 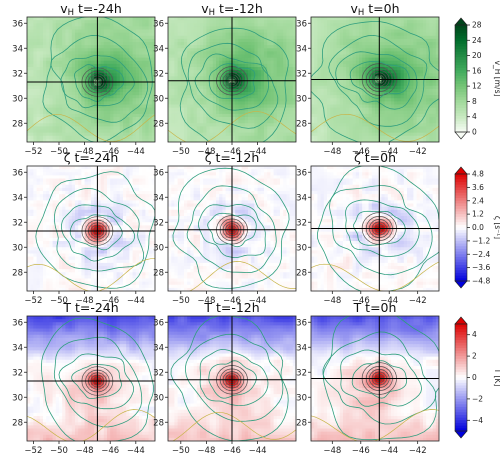 What do you see at coordinates (496, 227) in the screenshot?
I see `colorbar-label: ζ [s⁻¹]` at bounding box center [496, 227].